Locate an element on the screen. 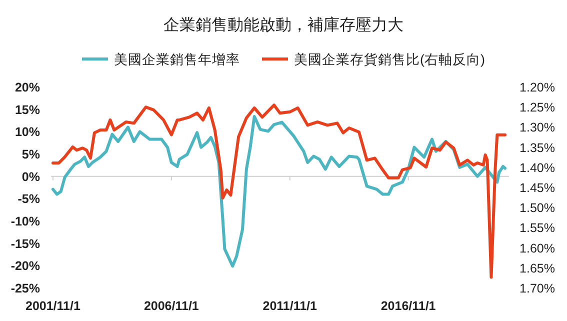 This screenshot has width=567, height=321. y2-tick-label: 1.45% is located at coordinates (537, 188).